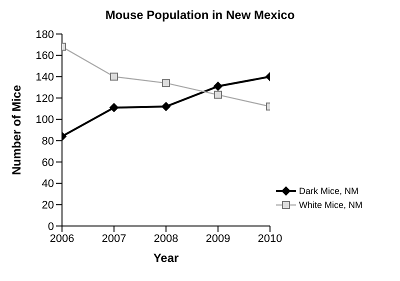  Describe the element at coordinates (62, 238) in the screenshot. I see `x-tick-label: 2006` at that location.